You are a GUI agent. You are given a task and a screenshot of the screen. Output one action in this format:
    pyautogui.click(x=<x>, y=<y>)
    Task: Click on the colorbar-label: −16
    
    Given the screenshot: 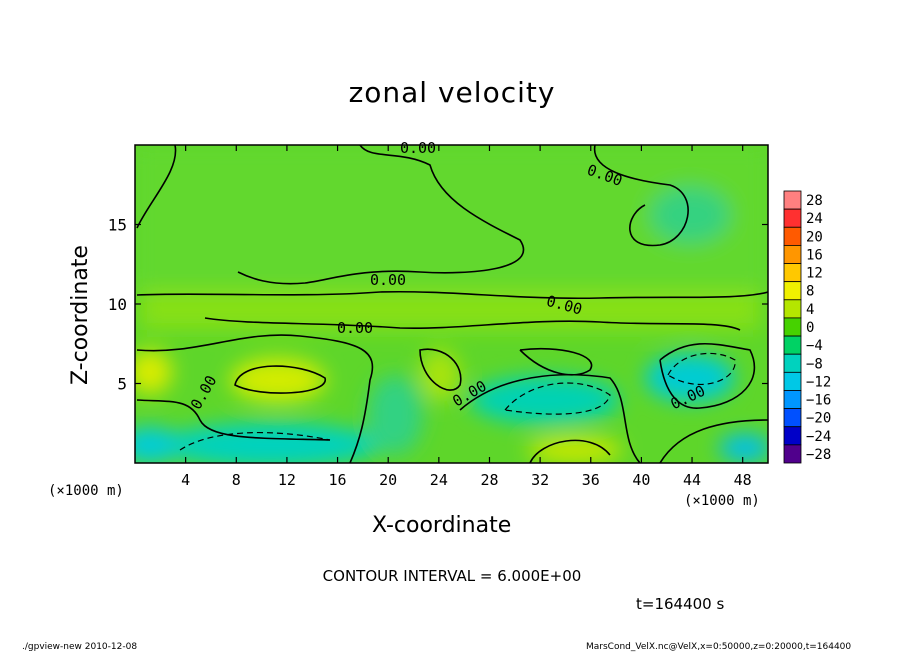 What is the action you would take?
    pyautogui.click(x=818, y=401)
    